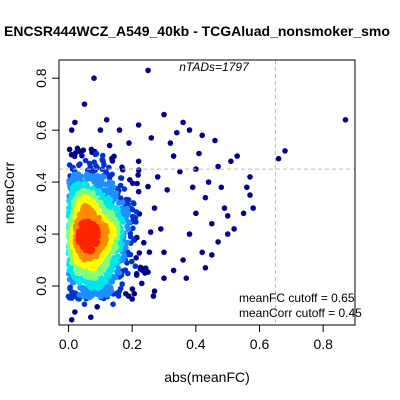 This screenshot has height=400, width=400. I want to click on y-tick-label: 0.6, so click(41, 130).